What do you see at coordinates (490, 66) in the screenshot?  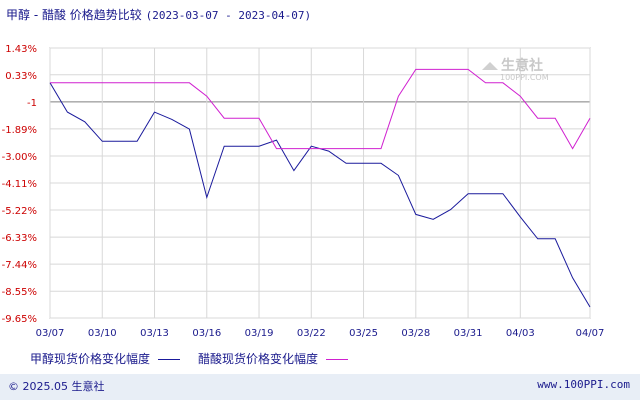 I see `house-icon` at bounding box center [490, 66].